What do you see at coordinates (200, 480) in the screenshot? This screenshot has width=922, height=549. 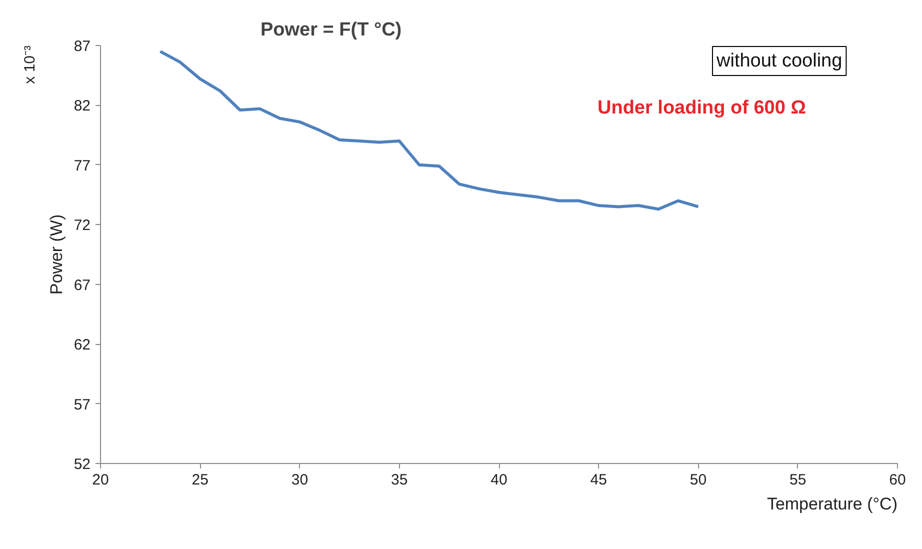 I see `x-tick-label: 25` at bounding box center [200, 480].